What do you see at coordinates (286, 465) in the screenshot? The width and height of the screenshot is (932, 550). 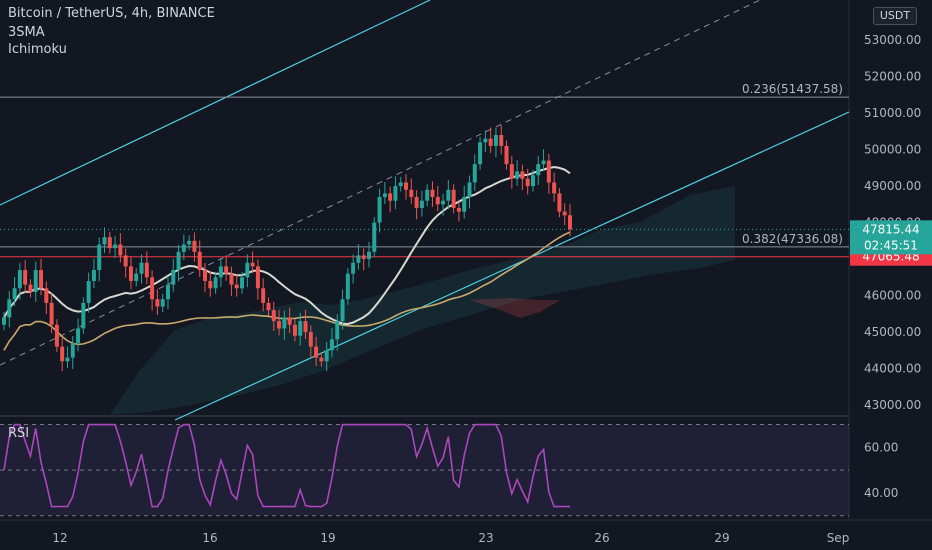 I see `rsi-line` at bounding box center [286, 465].